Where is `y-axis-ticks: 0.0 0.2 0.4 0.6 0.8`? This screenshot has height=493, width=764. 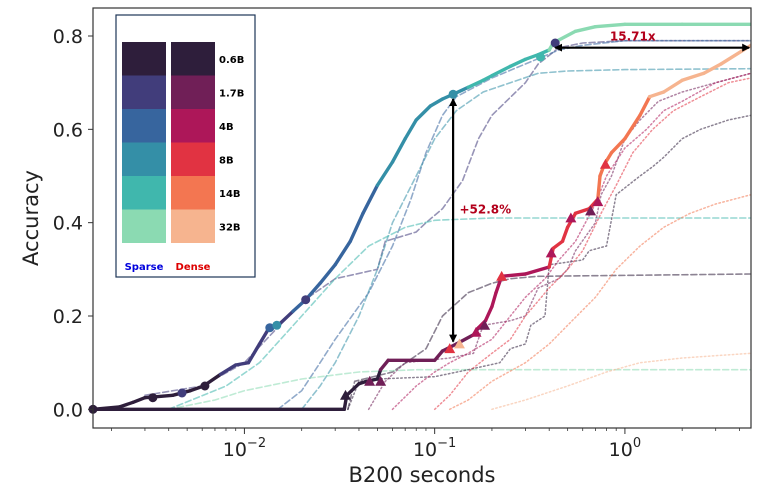 y-axis-ticks: 0.0 0.2 0.4 0.6 0.8 is located at coordinates (73, 223).